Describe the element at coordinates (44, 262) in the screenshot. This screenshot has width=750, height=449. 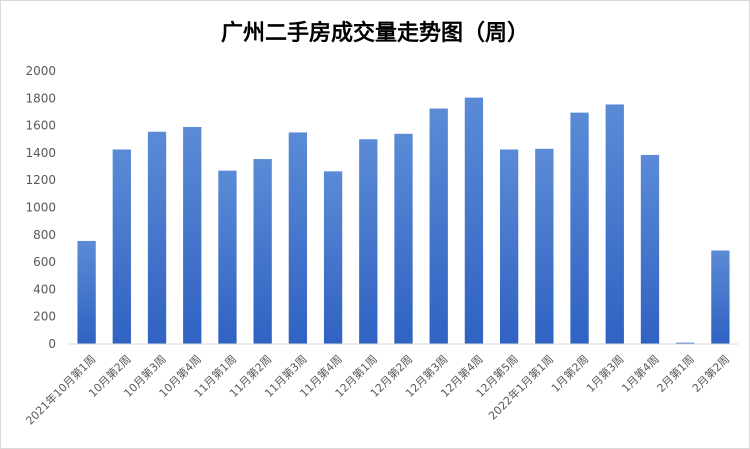
I see `y-tick-label: 600` at that location.